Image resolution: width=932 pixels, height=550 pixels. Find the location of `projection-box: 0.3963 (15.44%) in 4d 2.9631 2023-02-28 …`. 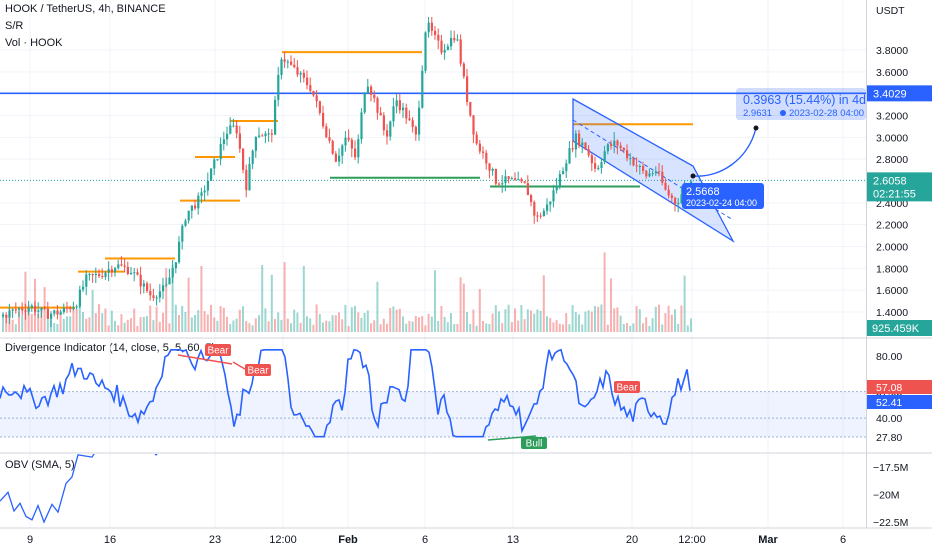

projection-box: 0.3963 (15.44%) in 4d 2.9631 2023-02-28 … is located at coordinates (801, 104).